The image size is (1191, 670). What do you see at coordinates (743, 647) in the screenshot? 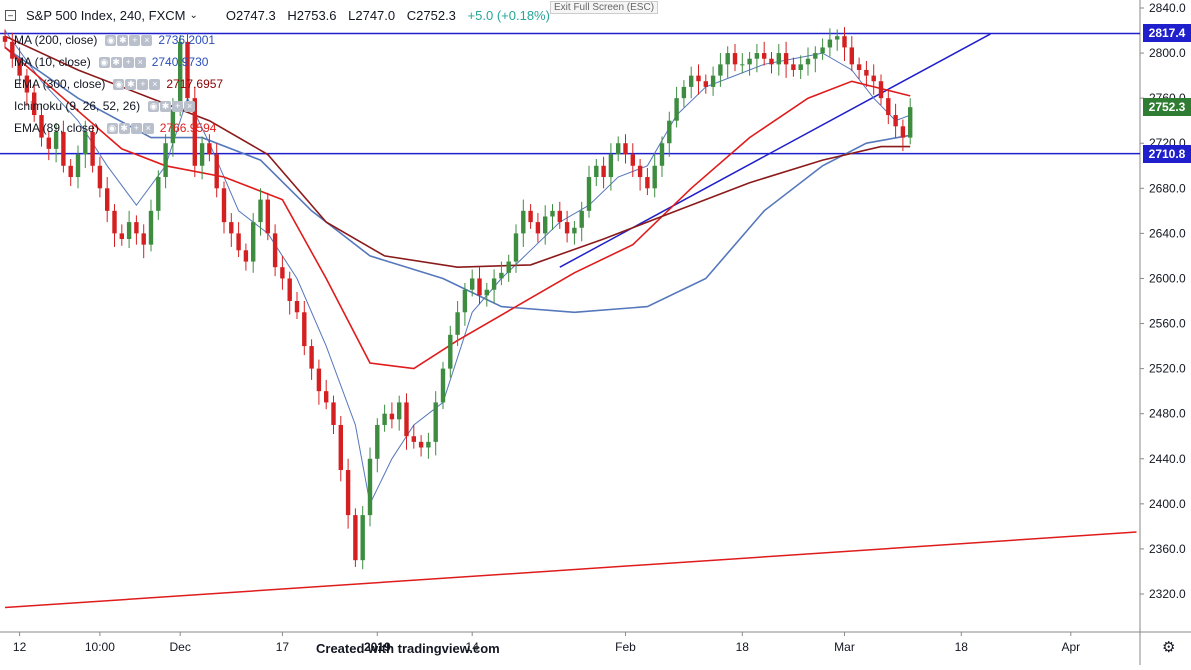
I see `x-tick-label: 18` at bounding box center [743, 647].